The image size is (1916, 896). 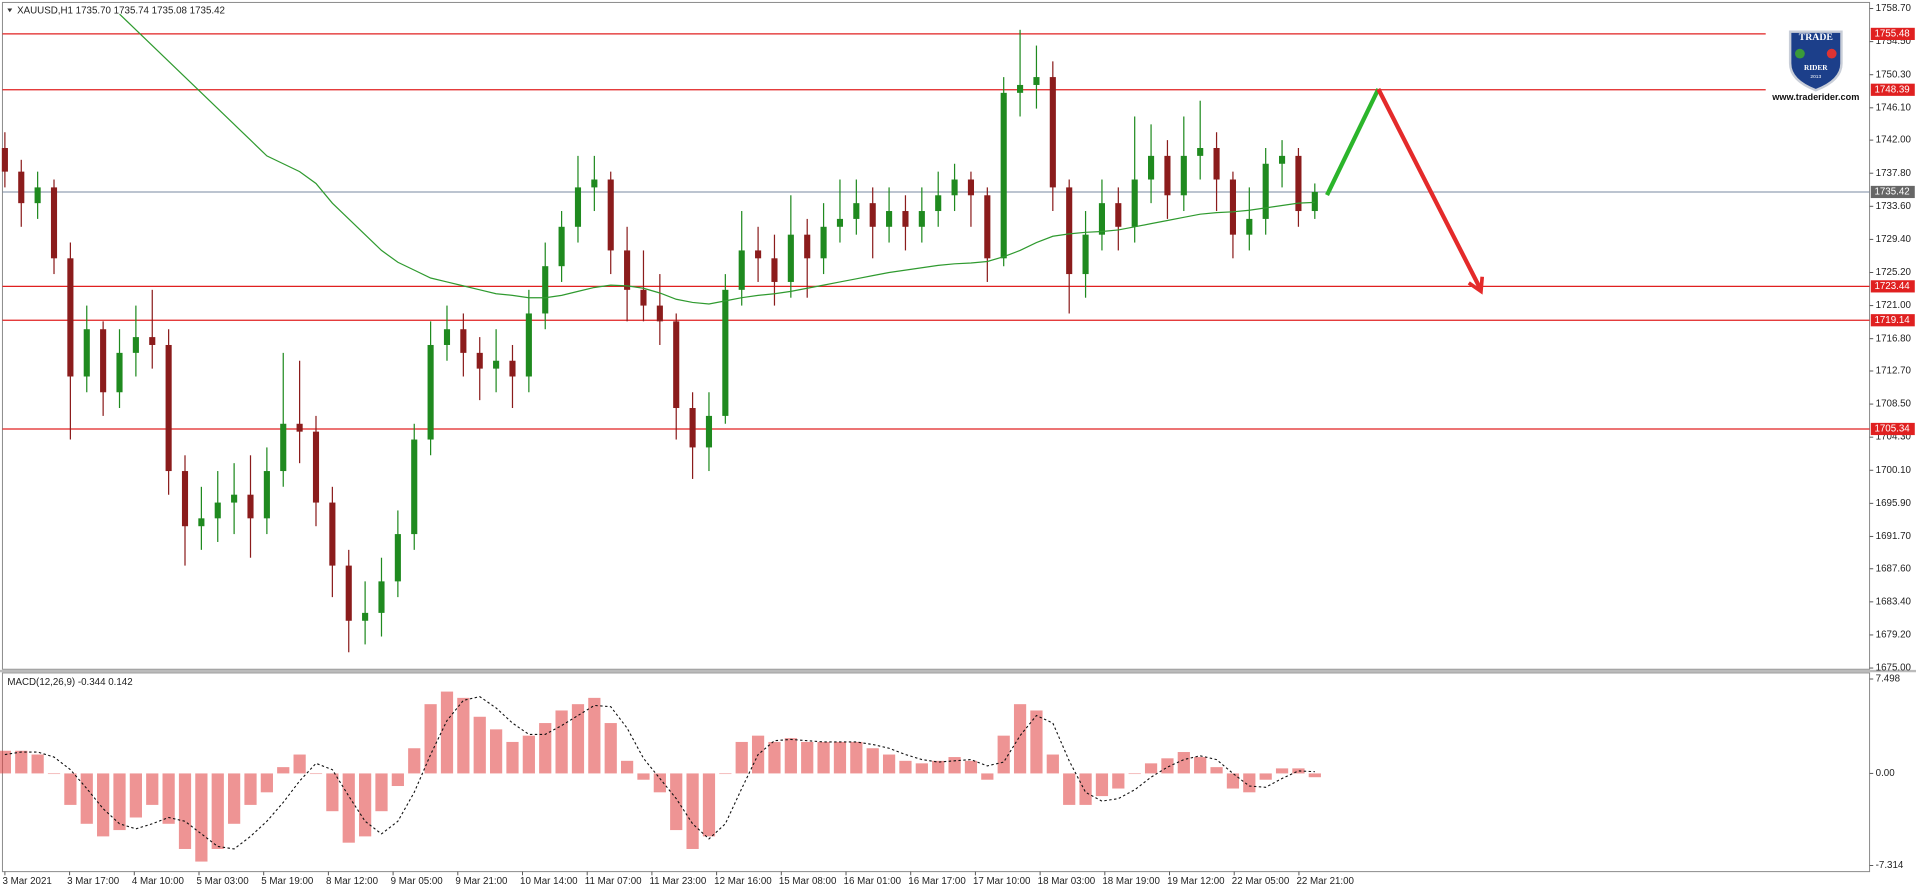 What do you see at coordinates (1894, 470) in the screenshot?
I see `y-tick-label: 1700.10` at bounding box center [1894, 470].